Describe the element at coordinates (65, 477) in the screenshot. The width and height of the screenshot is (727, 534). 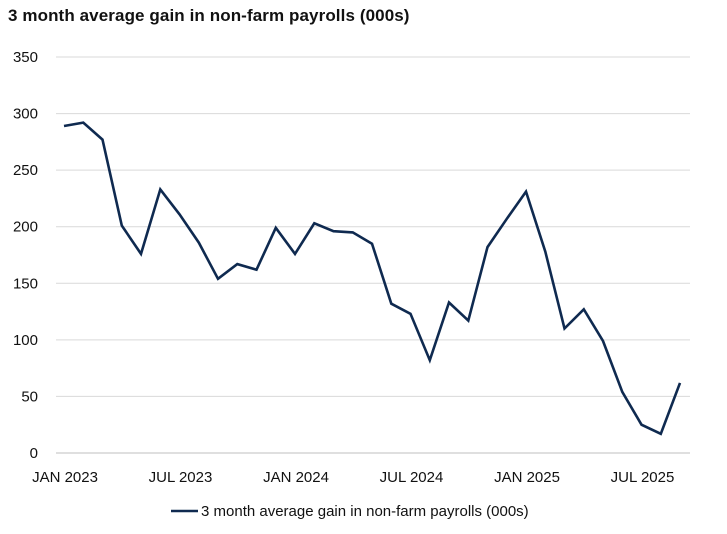
I see `x-tick-label: JAN 2023` at that location.